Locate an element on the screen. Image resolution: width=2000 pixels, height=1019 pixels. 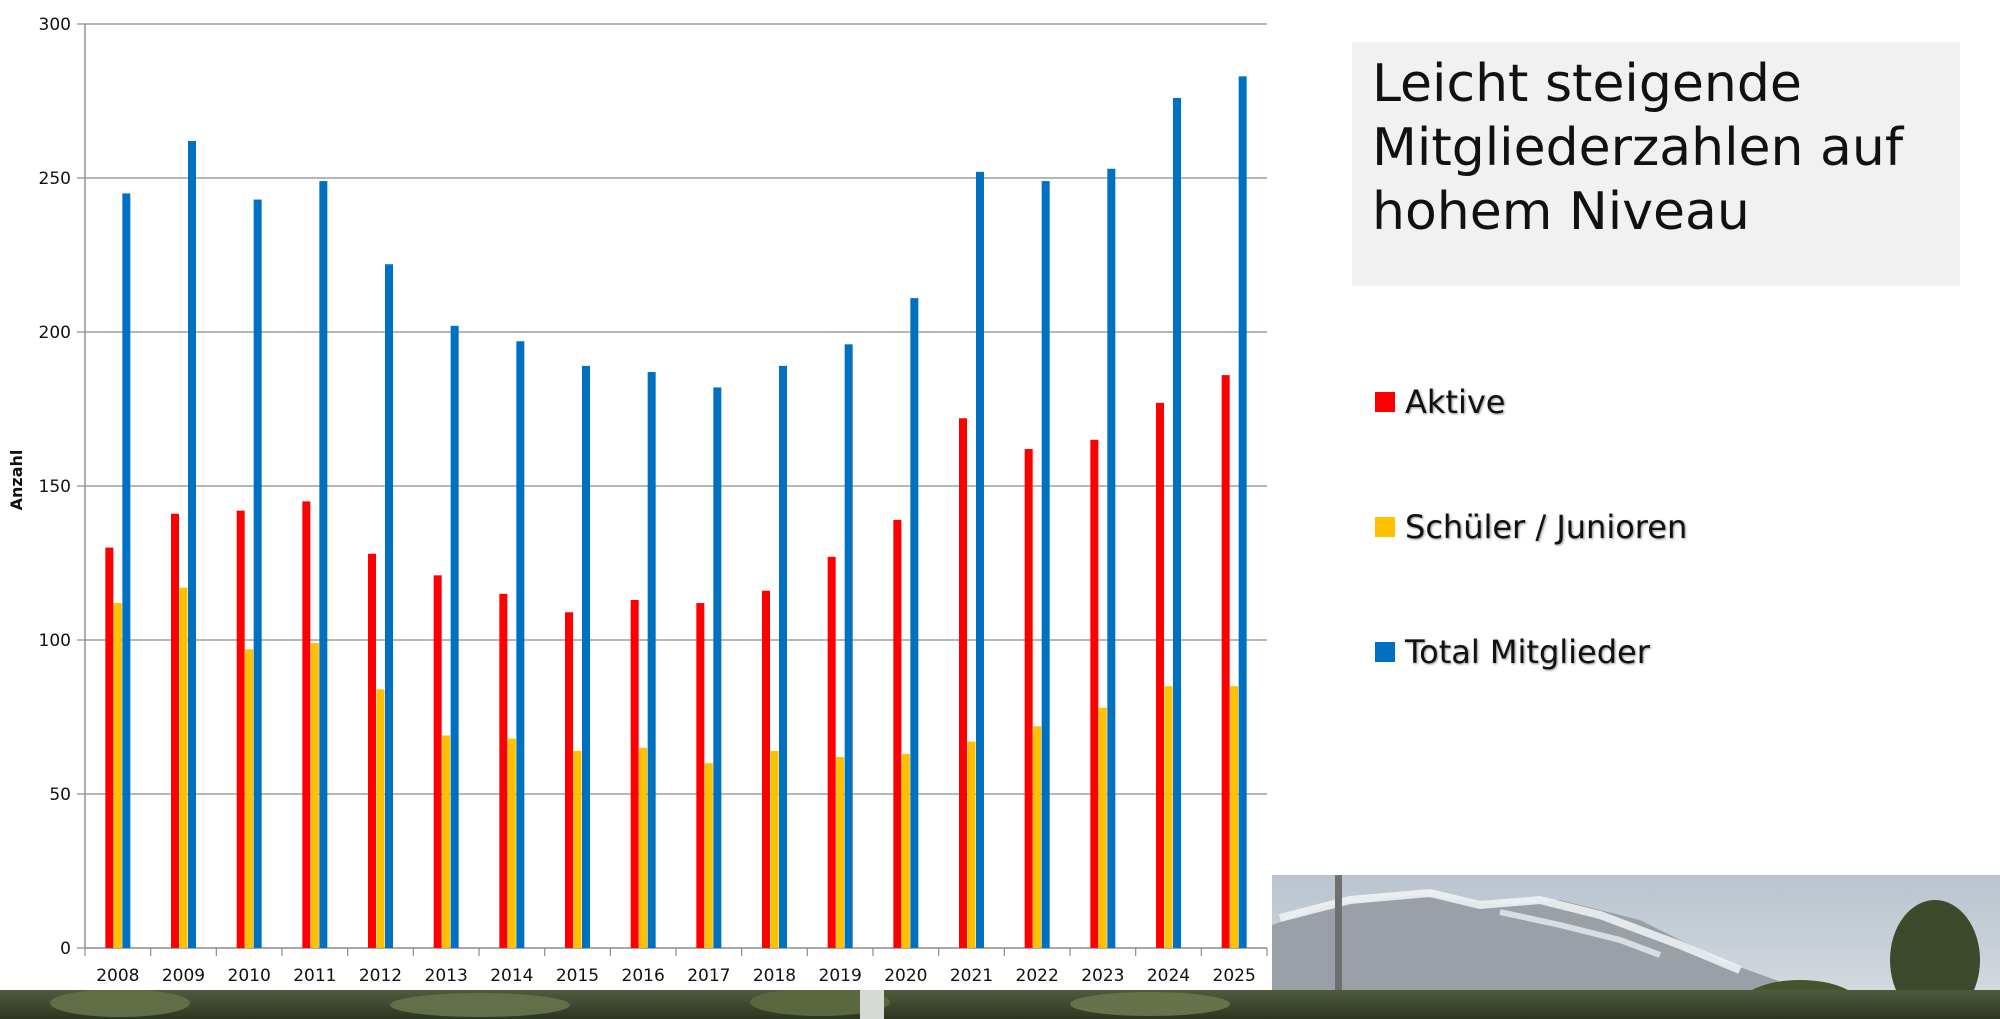
legend-item-schueler: Schüler / Junioren is located at coordinates (1531, 527).